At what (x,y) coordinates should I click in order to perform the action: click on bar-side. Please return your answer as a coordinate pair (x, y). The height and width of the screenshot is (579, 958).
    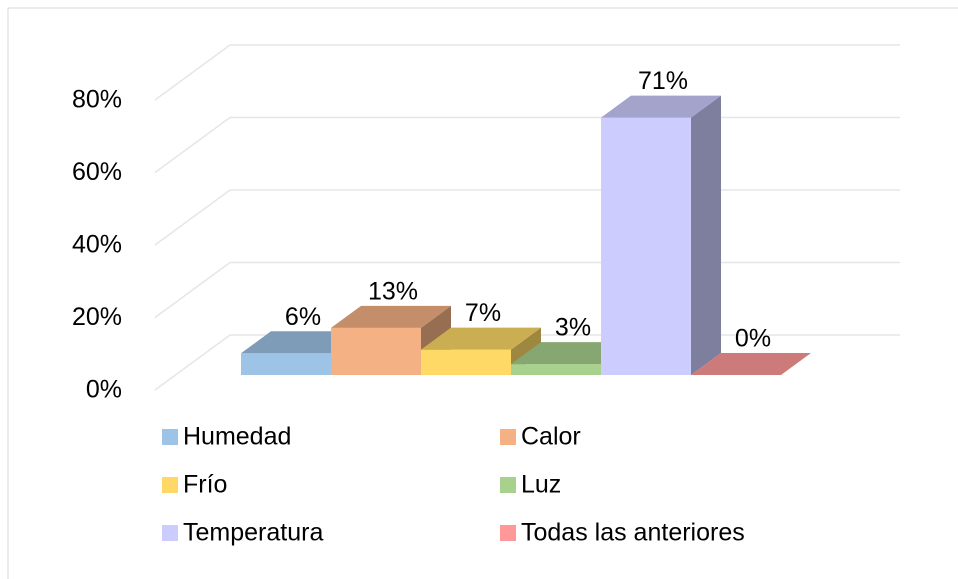
    Looking at the image, I should click on (706, 235).